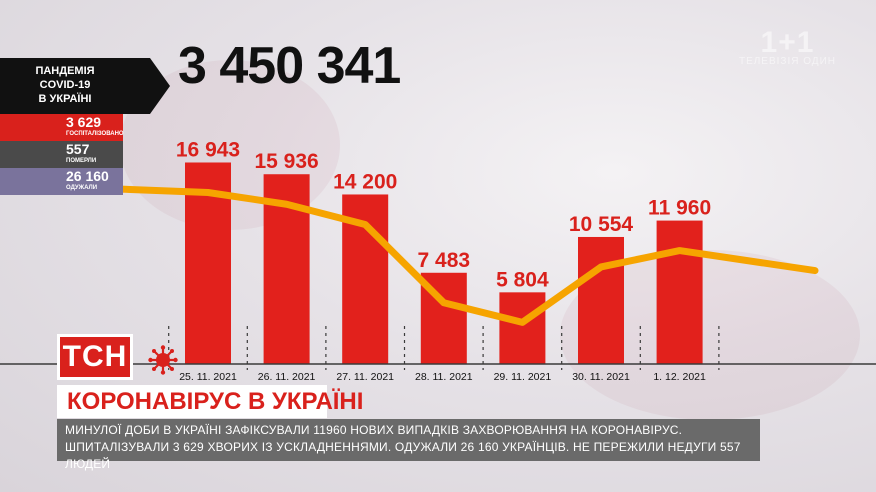  Describe the element at coordinates (61, 181) in the screenshot. I see `recovered-stat: 26 160 ОДУЖАЛИ` at that location.